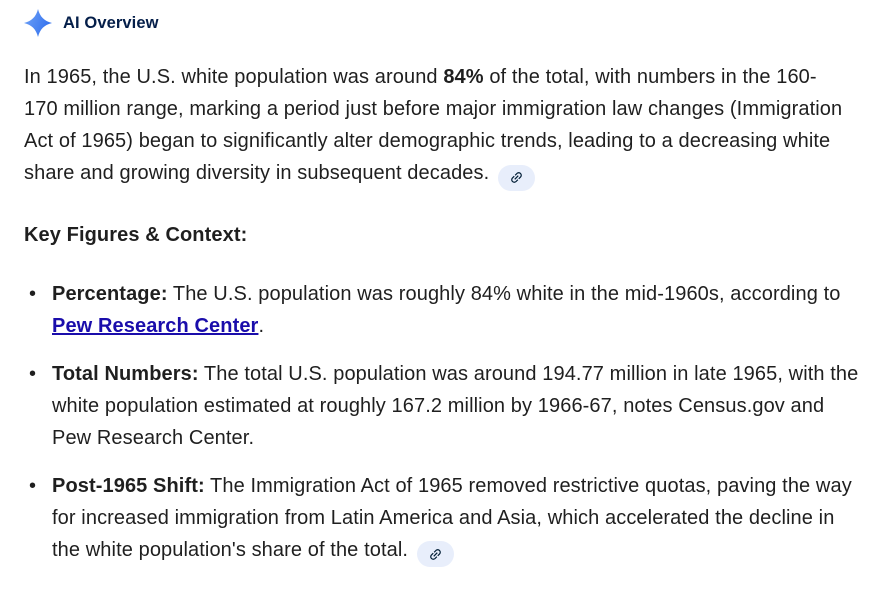 This screenshot has width=893, height=600. What do you see at coordinates (463, 77) in the screenshot?
I see `intro-bold-percentage: 84%` at bounding box center [463, 77].